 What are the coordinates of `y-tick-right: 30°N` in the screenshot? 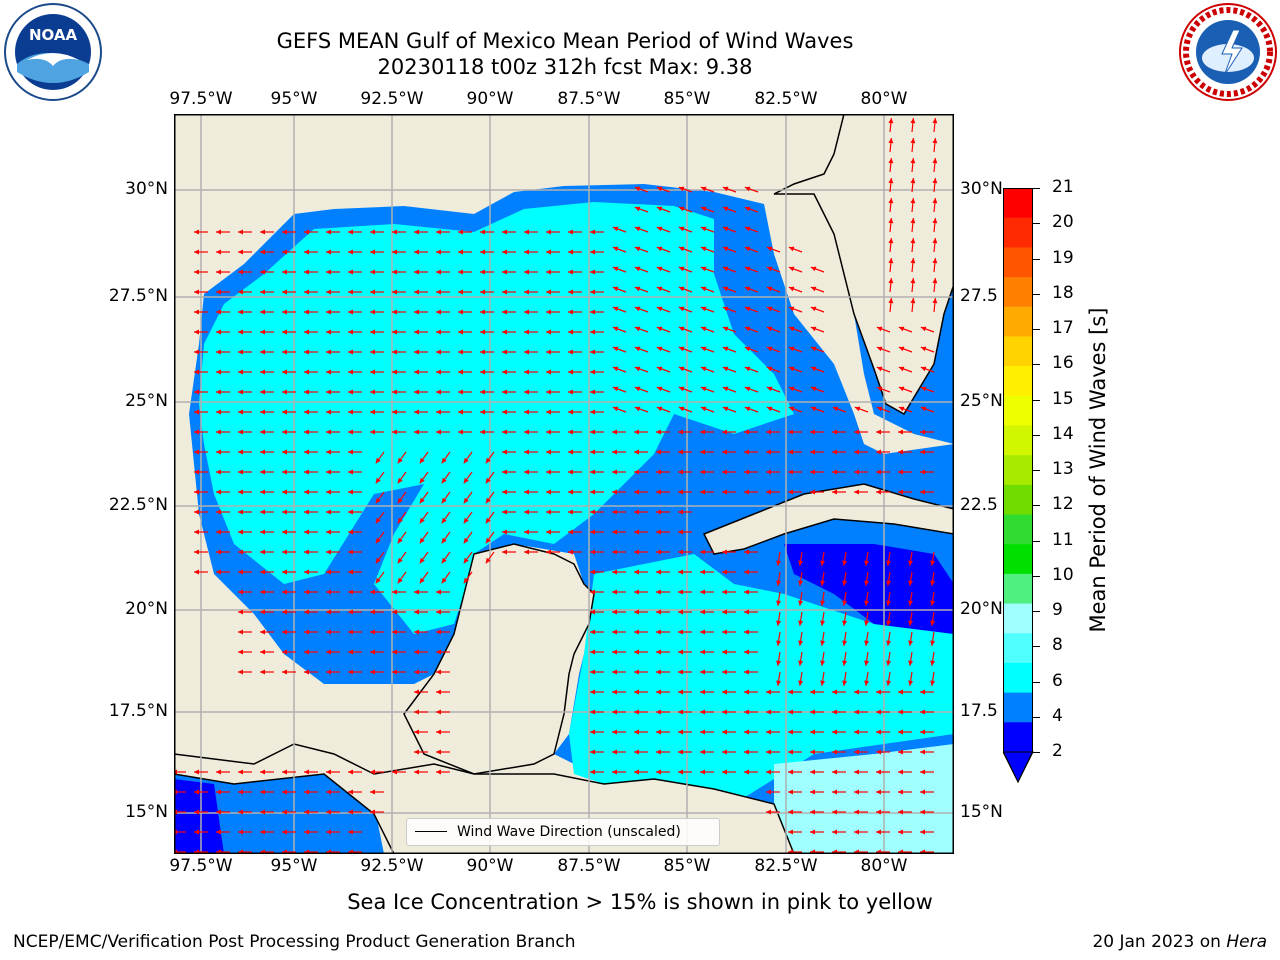 It's located at (981, 189).